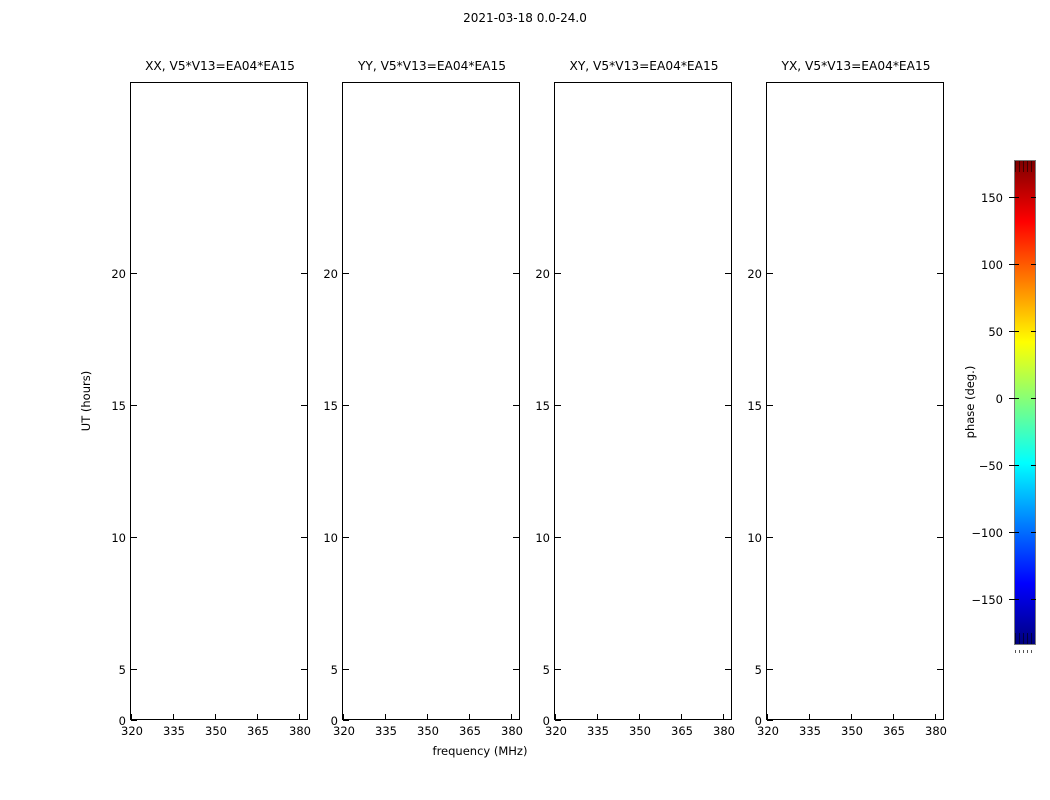  What do you see at coordinates (992, 265) in the screenshot?
I see `colorbar-tick-label-100: 100` at bounding box center [992, 265].